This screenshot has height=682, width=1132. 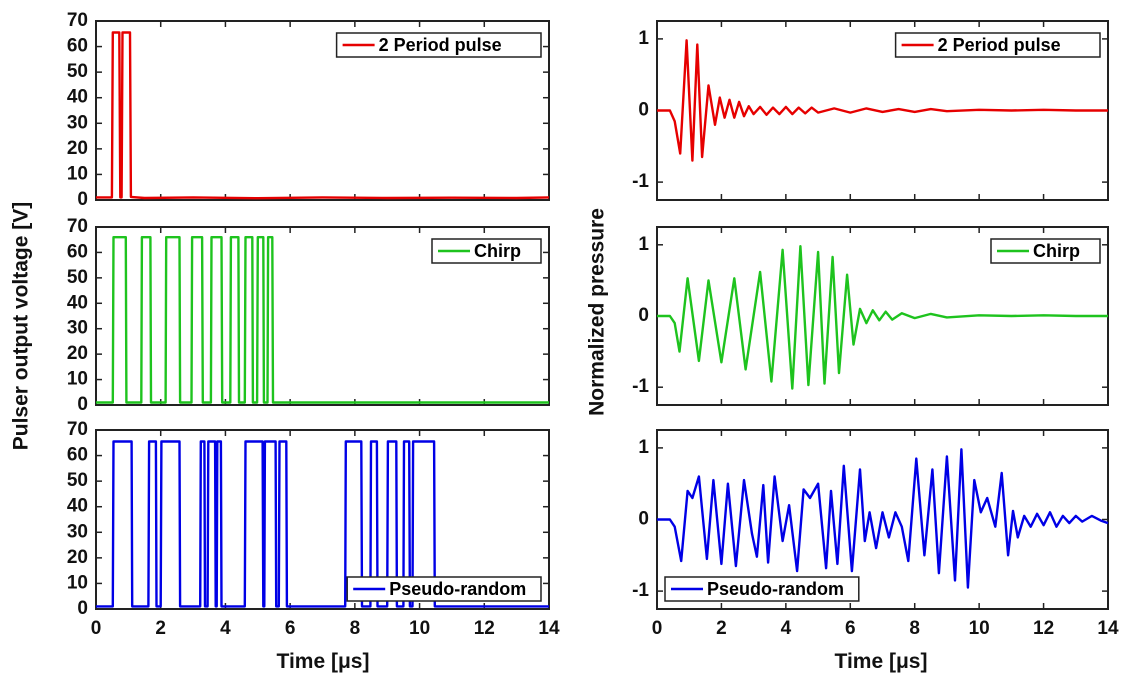 What do you see at coordinates (322, 320) in the screenshot?
I see `series-line-voltage-chirp` at bounding box center [322, 320].